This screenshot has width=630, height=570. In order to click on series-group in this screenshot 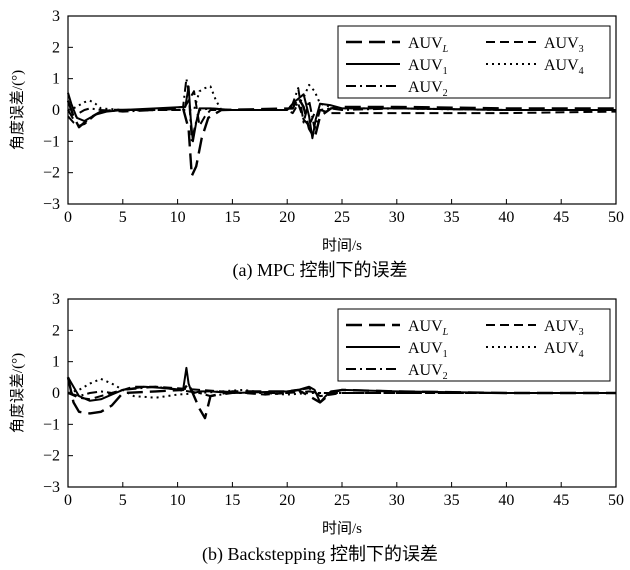, I will do `click(341, 393)`.